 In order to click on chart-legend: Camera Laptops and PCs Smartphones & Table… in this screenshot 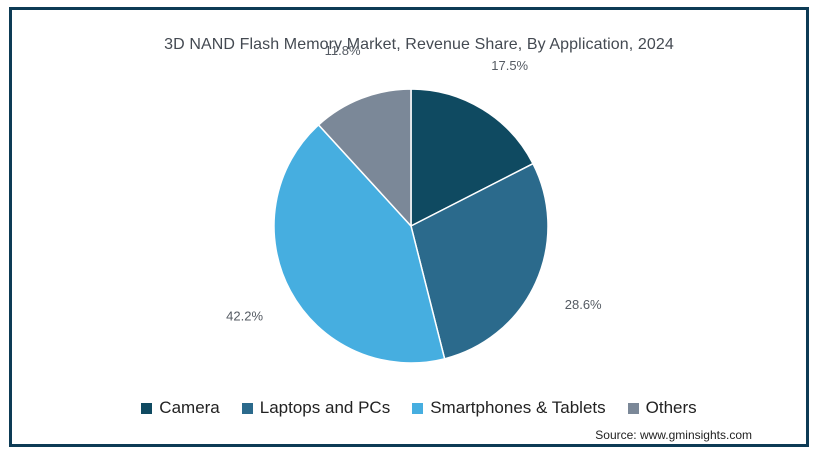, I will do `click(419, 408)`.